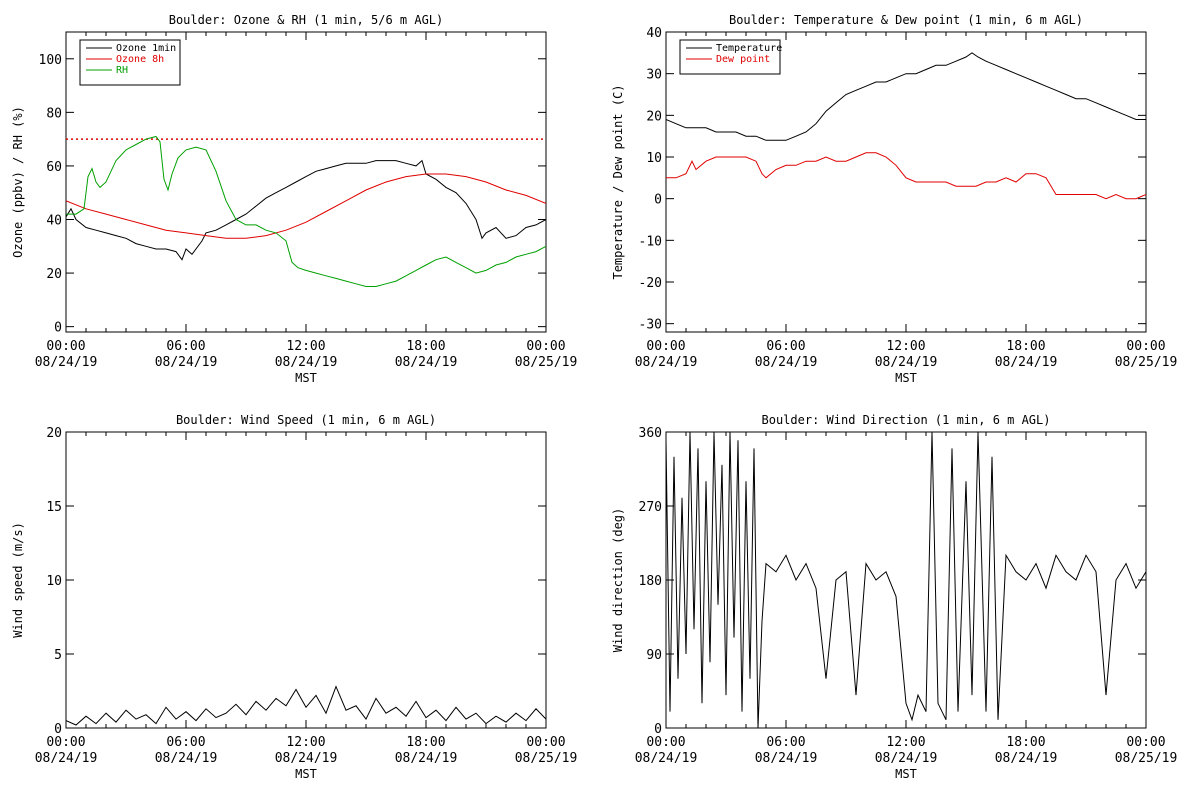 This screenshot has height=800, width=1200. Describe the element at coordinates (654, 75) in the screenshot. I see `y-tick-label: 30` at that location.